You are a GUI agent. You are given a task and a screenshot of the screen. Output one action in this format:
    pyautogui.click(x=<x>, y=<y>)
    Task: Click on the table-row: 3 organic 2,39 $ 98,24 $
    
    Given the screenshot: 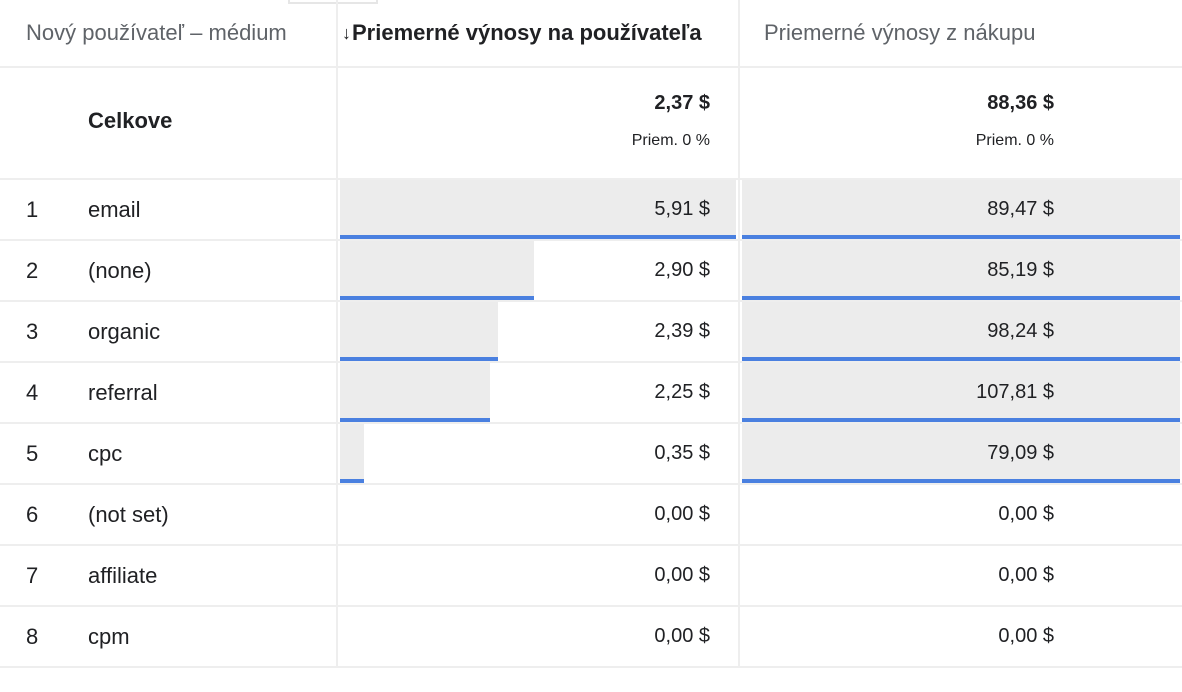 What is the action you would take?
    pyautogui.click(x=591, y=332)
    